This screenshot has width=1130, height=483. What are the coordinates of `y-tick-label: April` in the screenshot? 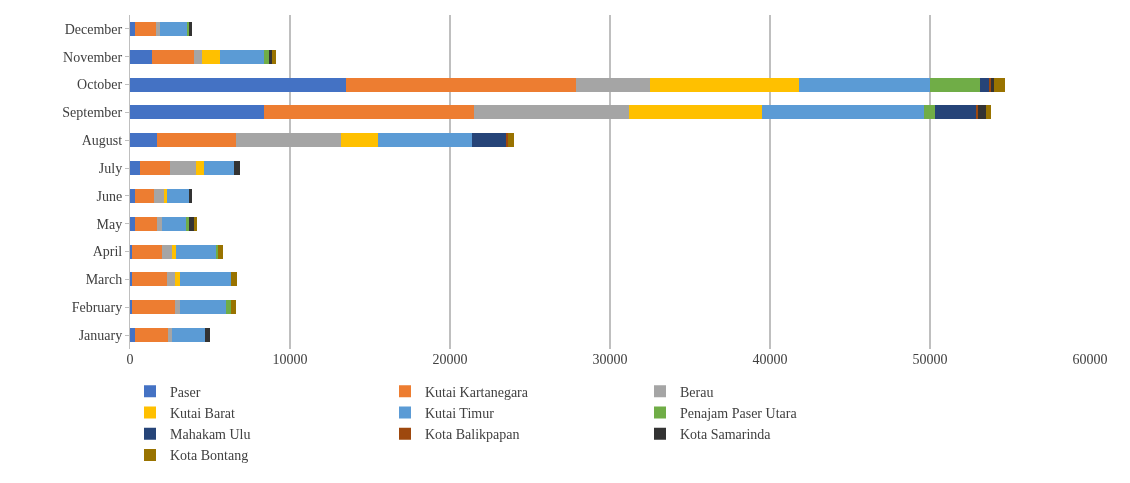 It's located at (107, 252).